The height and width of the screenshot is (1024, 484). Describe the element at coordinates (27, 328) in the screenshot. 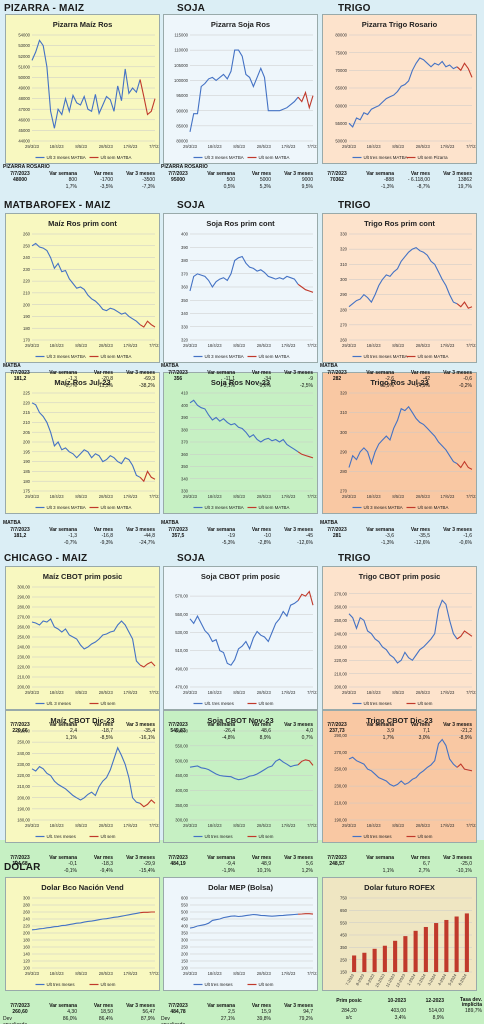

I see `y-tick-label: 180` at that location.